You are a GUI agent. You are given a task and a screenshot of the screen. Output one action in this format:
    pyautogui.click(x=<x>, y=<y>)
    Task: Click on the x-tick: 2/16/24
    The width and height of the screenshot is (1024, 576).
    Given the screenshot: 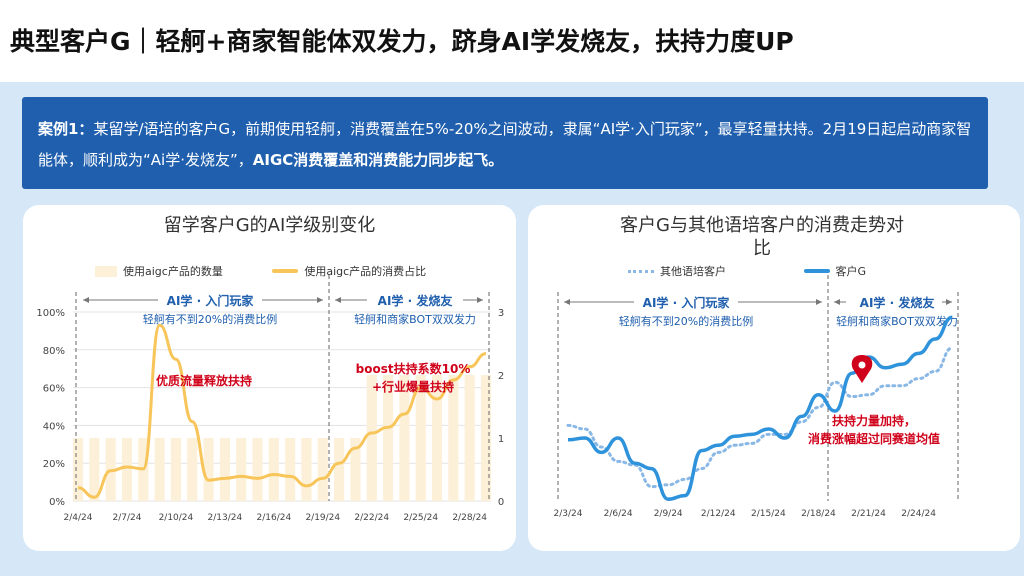 What is the action you would take?
    pyautogui.click(x=273, y=518)
    